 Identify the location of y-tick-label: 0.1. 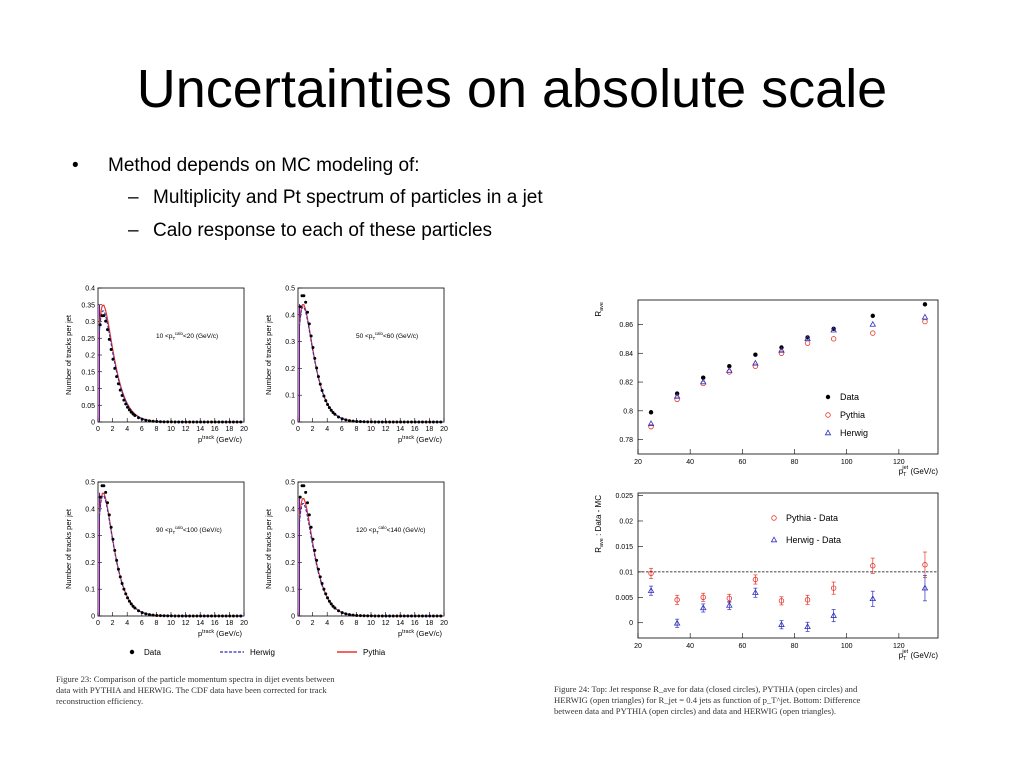
(90, 389).